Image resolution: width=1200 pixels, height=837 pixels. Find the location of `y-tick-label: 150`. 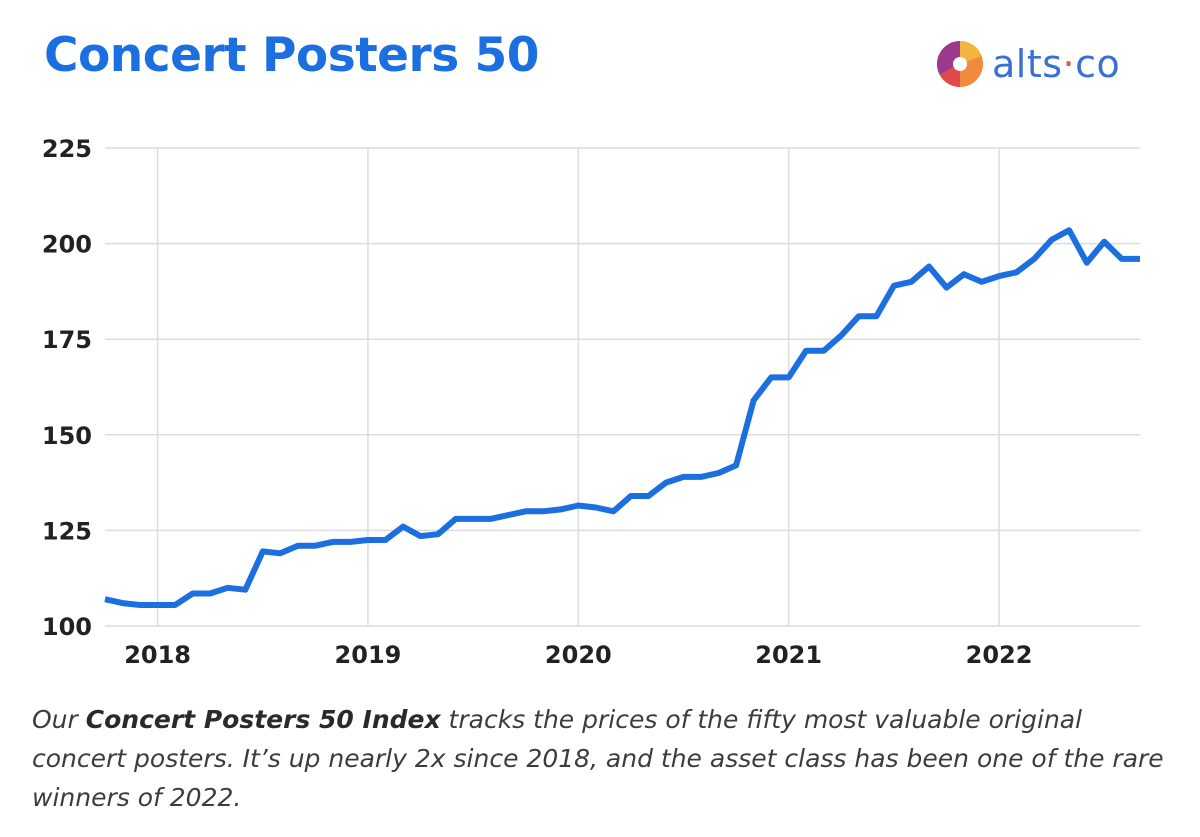

y-tick-label: 150 is located at coordinates (67, 436).